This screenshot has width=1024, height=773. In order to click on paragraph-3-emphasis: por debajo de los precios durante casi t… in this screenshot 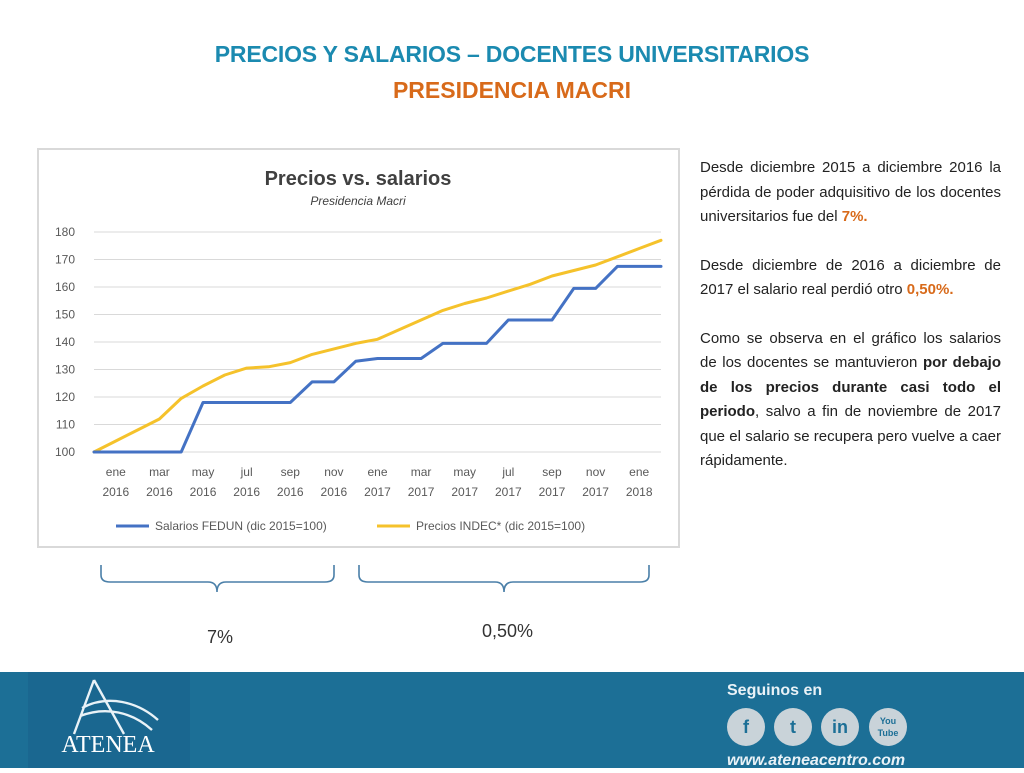, I will do `click(851, 387)`.